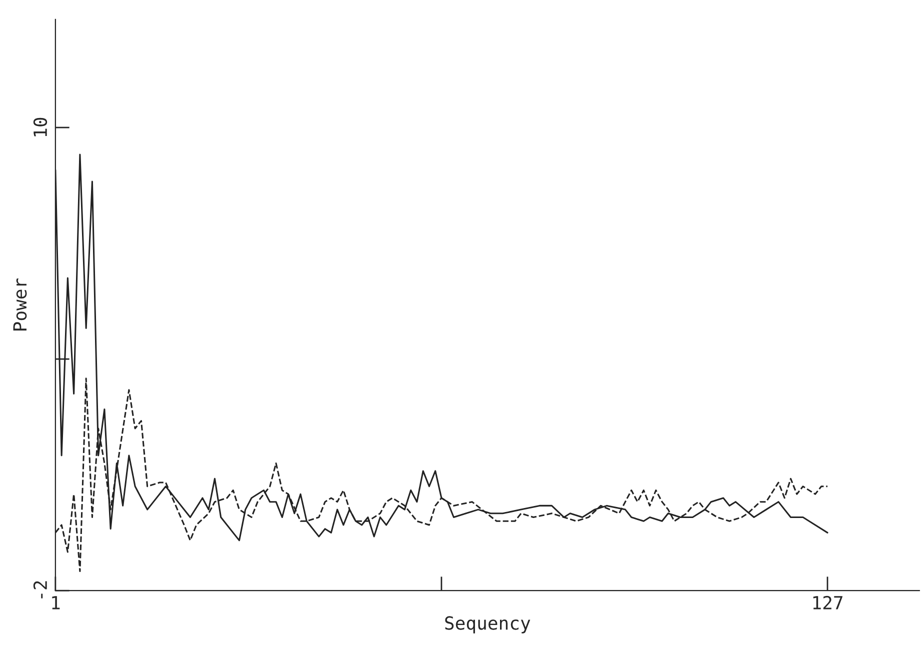 The height and width of the screenshot is (649, 924). What do you see at coordinates (40, 589) in the screenshot?
I see `y-tick-label: -2` at bounding box center [40, 589].